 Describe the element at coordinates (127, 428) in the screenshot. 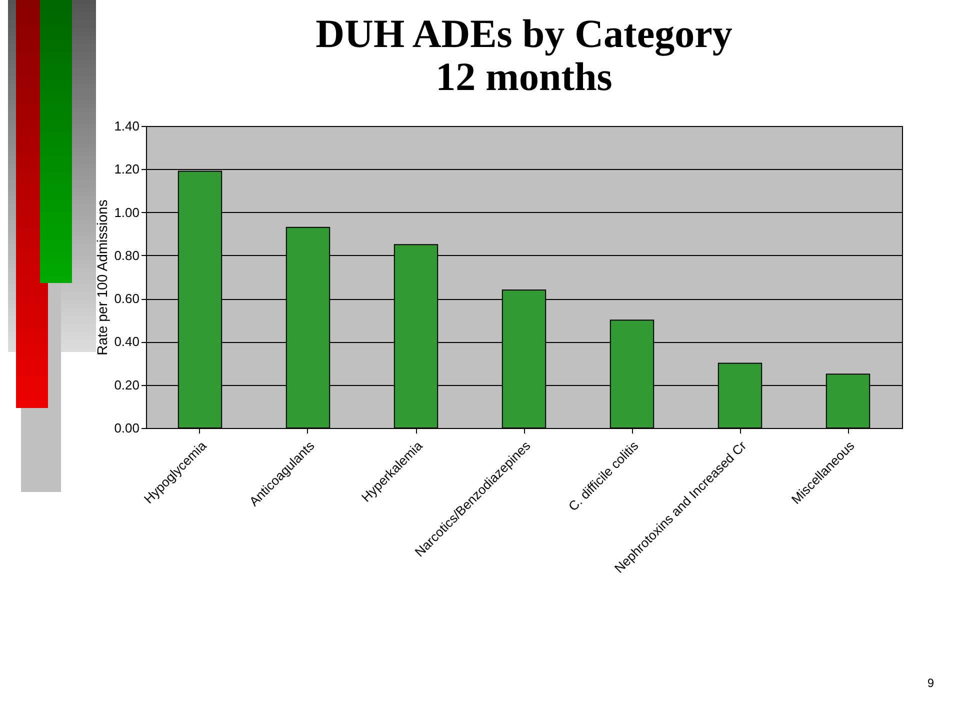

I see `y-tick-label: 0.00` at that location.